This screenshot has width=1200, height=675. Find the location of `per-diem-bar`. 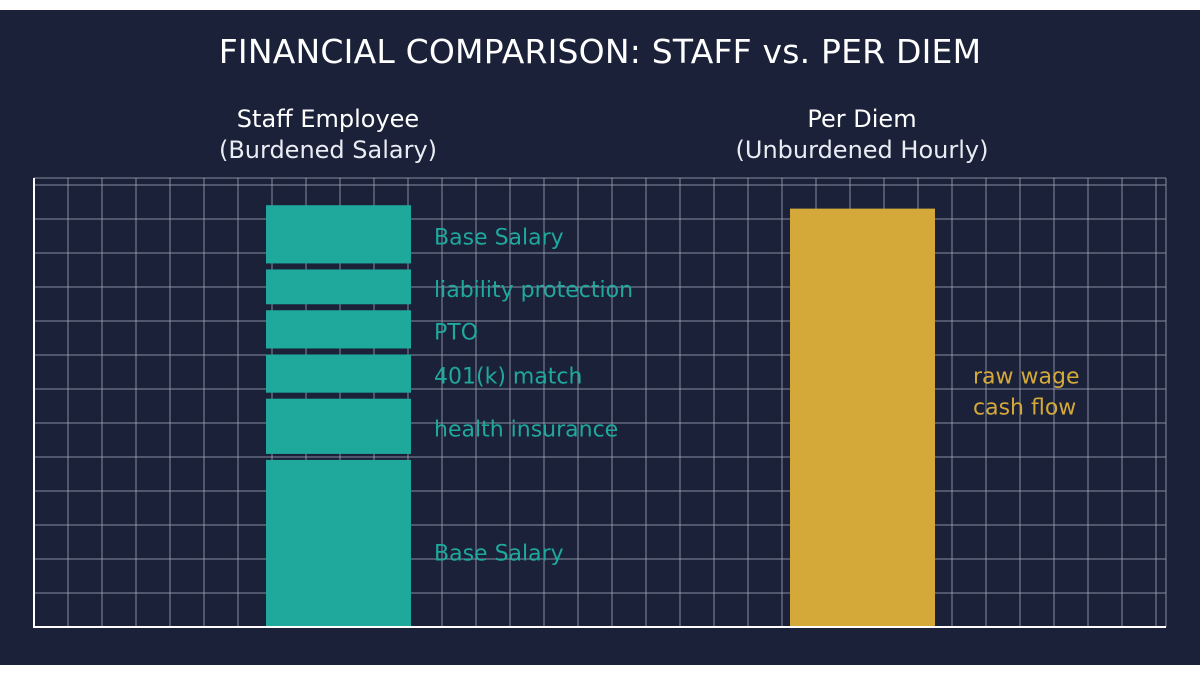

per-diem-bar is located at coordinates (862, 417).